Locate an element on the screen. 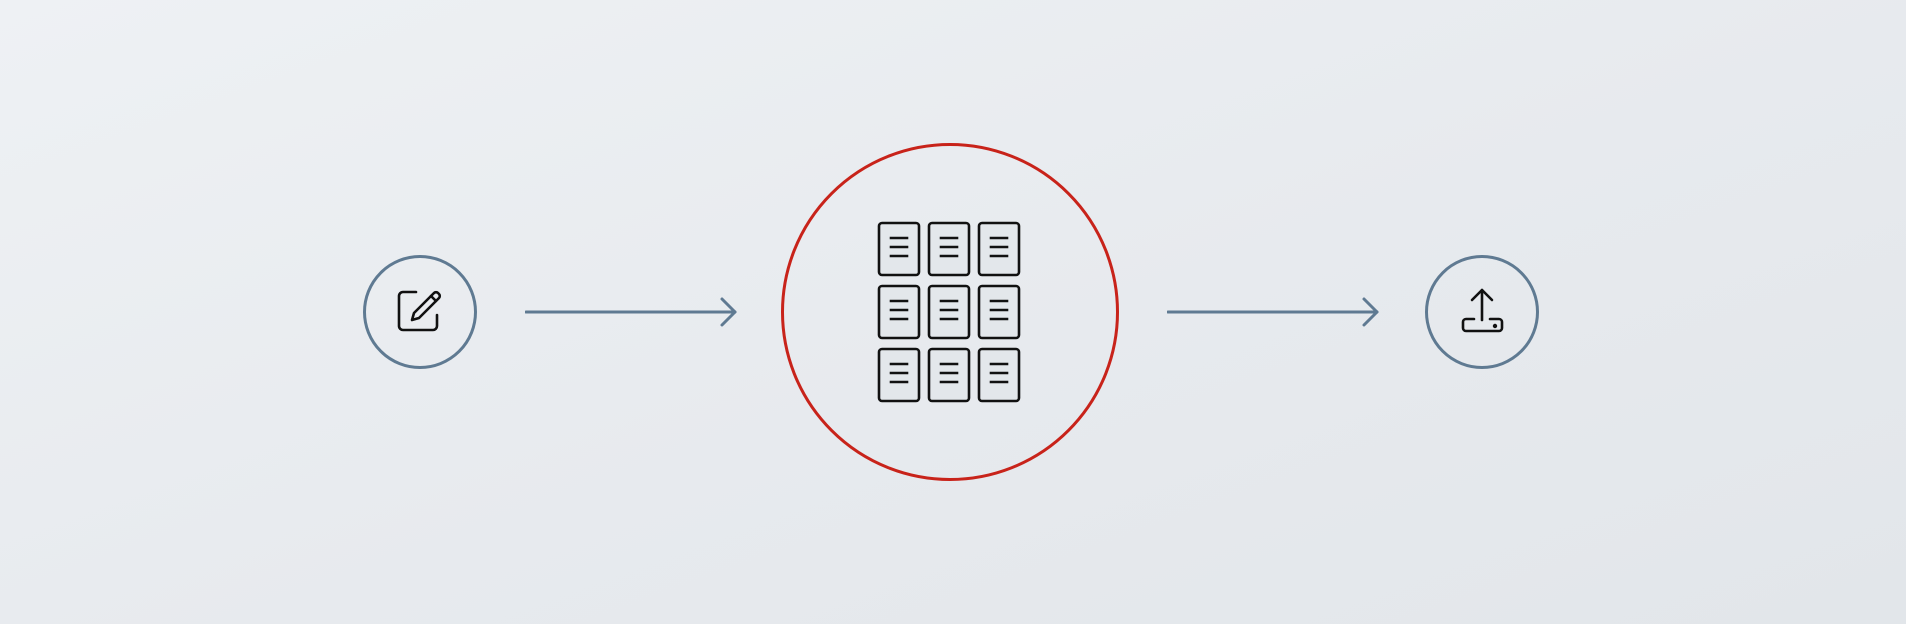  documents-node is located at coordinates (950, 312).